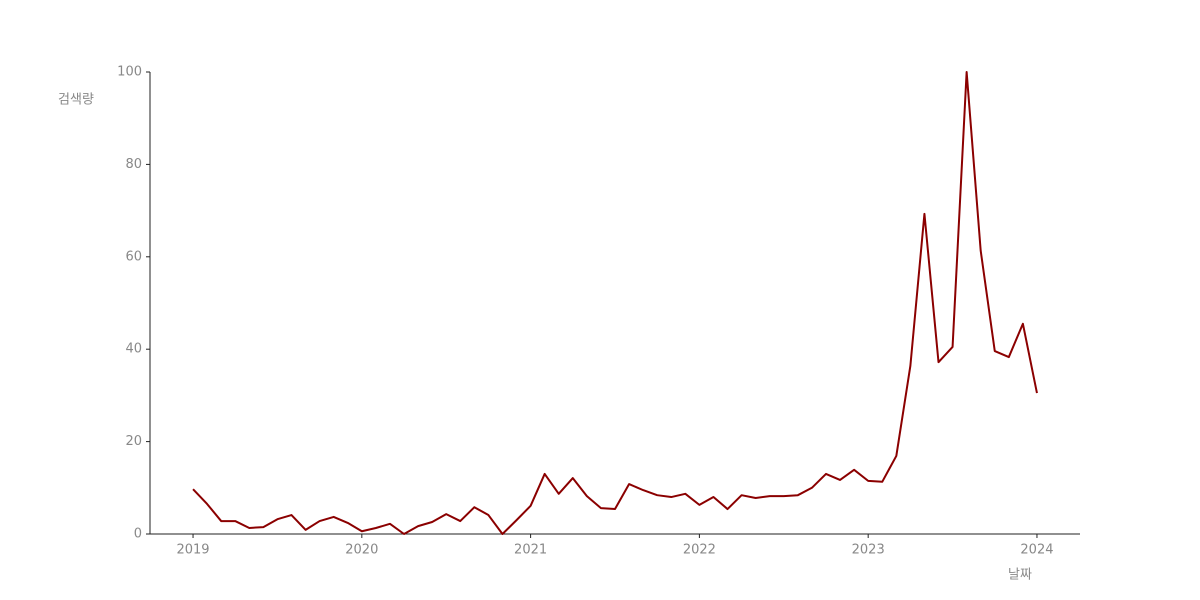 This screenshot has height=600, width=1200. What do you see at coordinates (129, 72) in the screenshot?
I see `y-tick-label: 100` at bounding box center [129, 72].